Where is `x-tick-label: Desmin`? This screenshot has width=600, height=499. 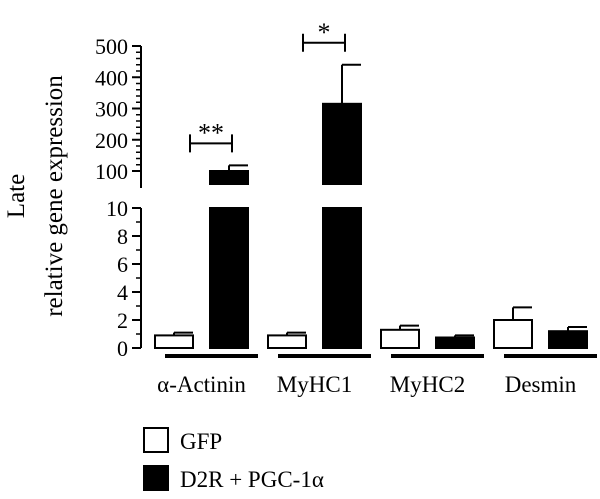
x-tick-label: Desmin is located at coordinates (541, 384).